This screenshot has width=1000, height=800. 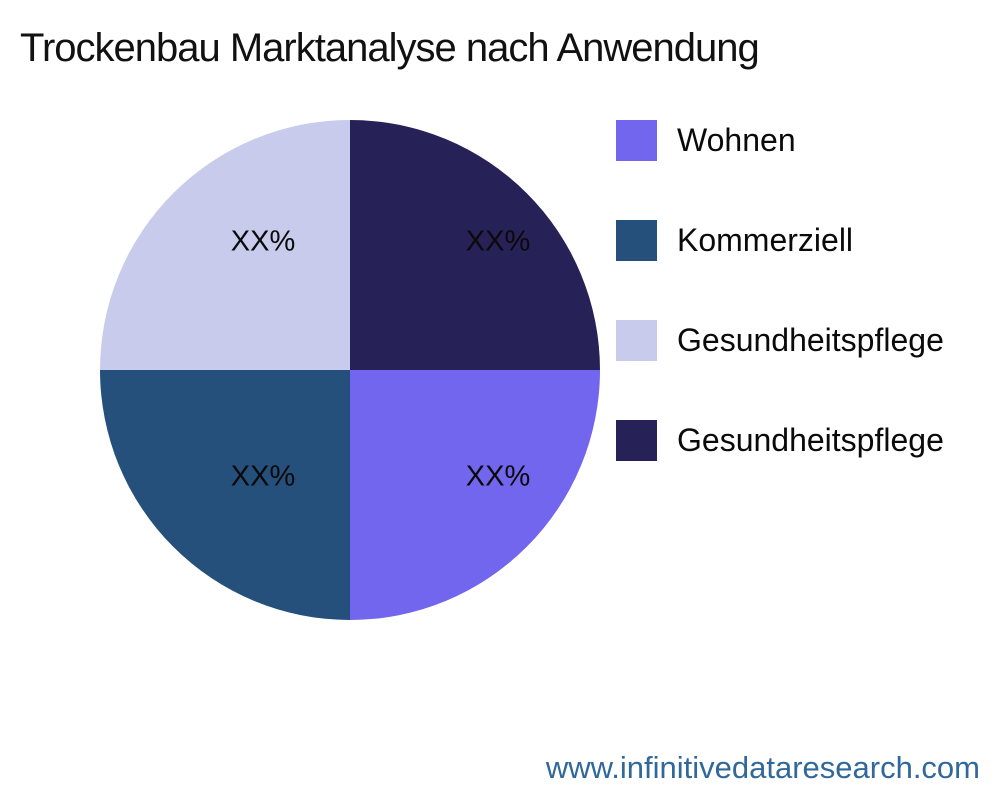 What do you see at coordinates (636, 140) in the screenshot?
I see `legend-swatch-wohnen` at bounding box center [636, 140].